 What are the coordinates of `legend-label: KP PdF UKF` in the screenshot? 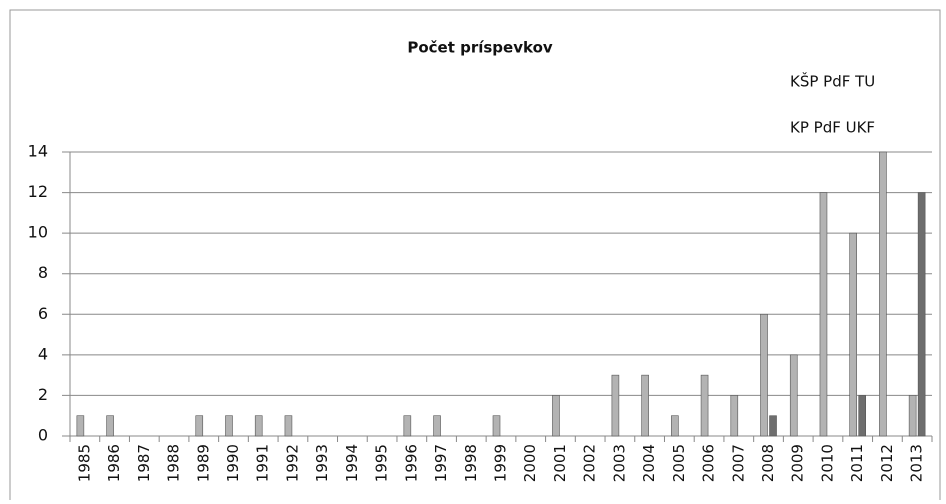 It's located at (832, 128).